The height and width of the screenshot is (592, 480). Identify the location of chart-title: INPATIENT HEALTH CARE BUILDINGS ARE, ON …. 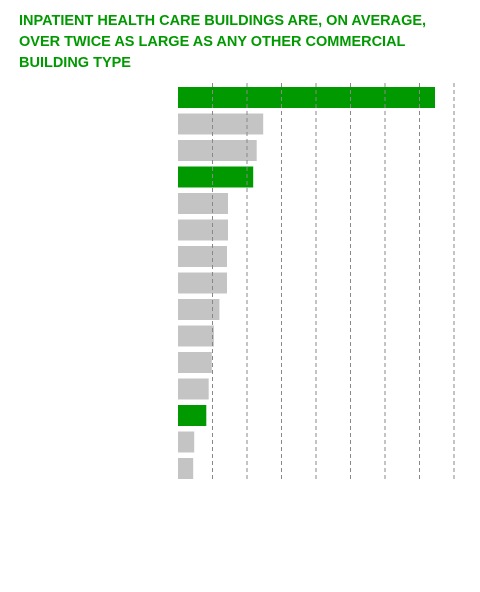
(239, 42).